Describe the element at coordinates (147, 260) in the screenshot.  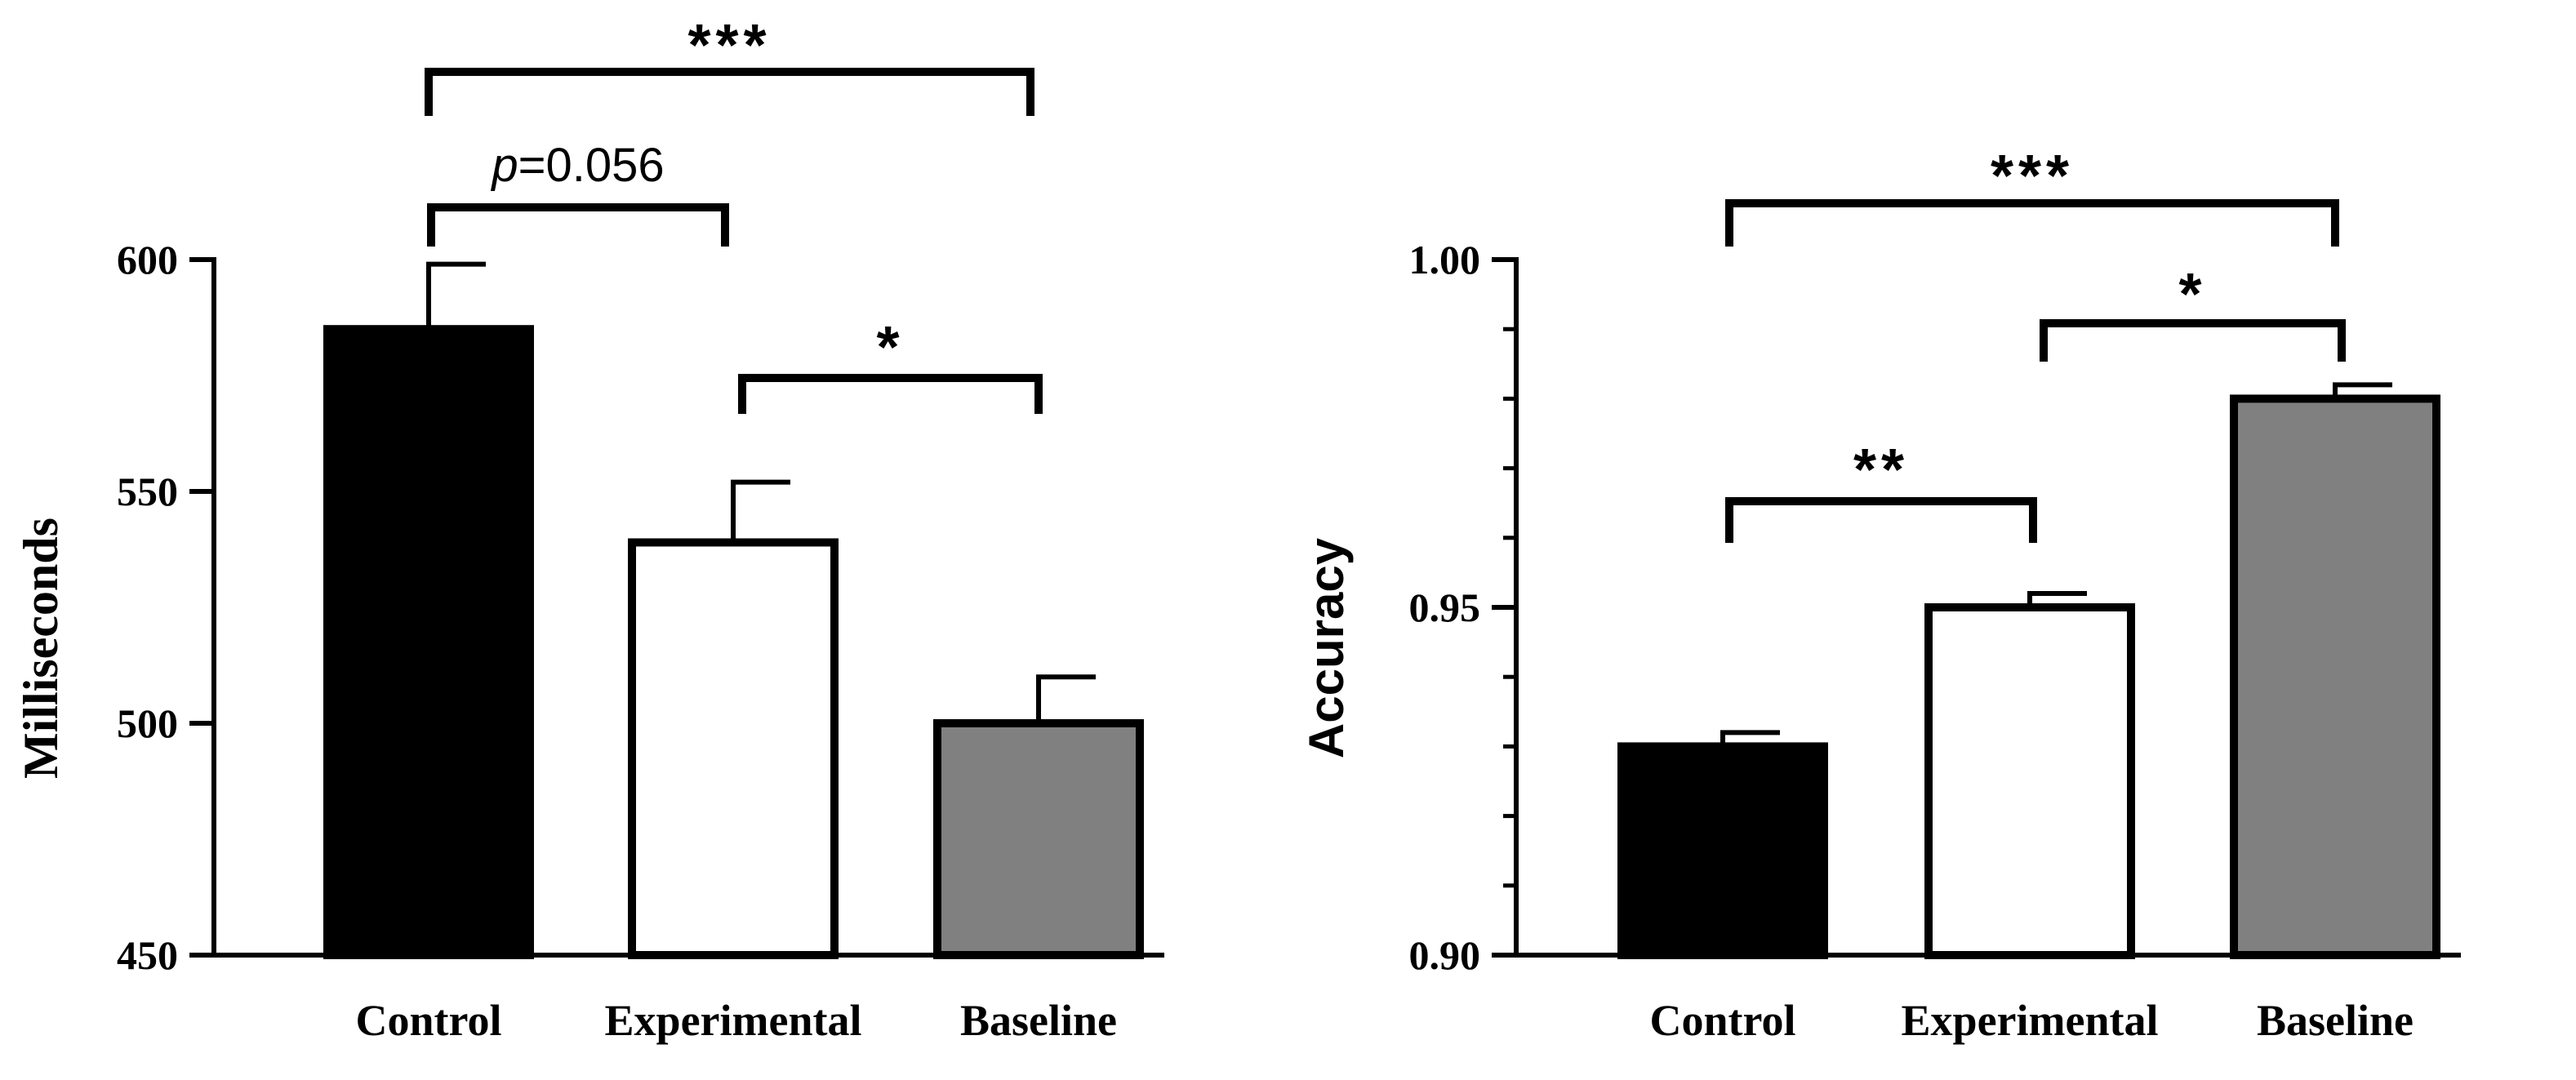
I see `y-tick-label: 600` at that location.